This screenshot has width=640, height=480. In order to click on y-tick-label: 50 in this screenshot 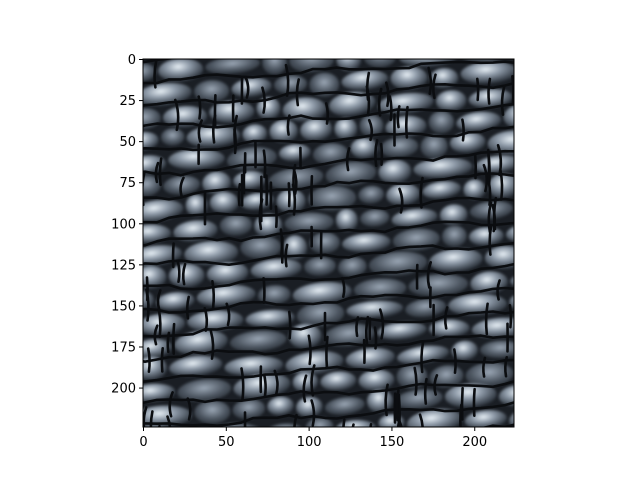, I will do `click(127, 142)`.